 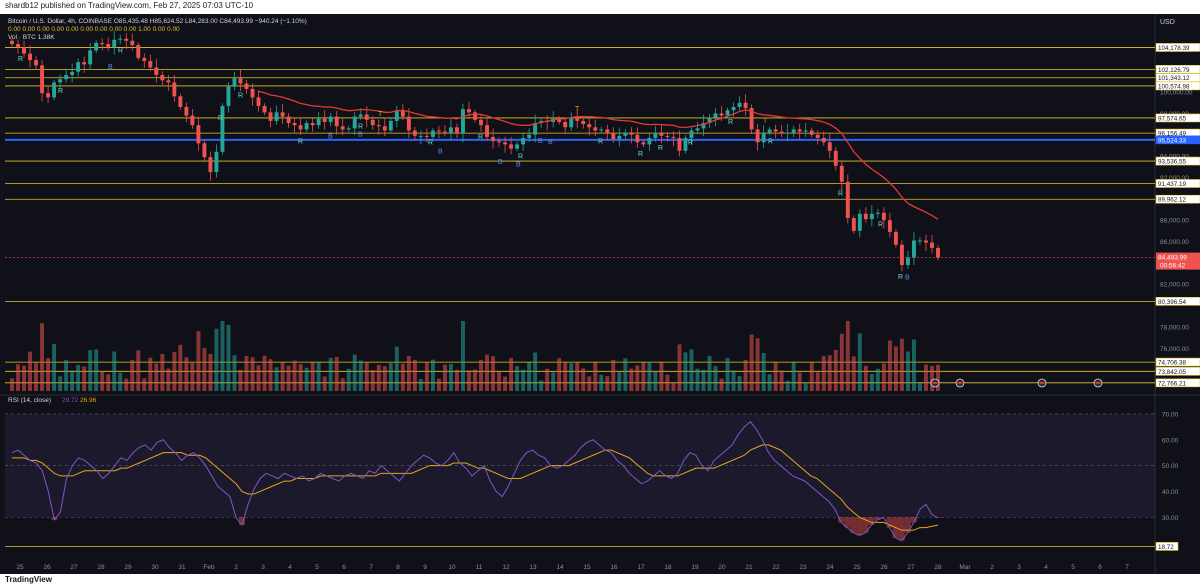 What do you see at coordinates (360, 134) in the screenshot?
I see `signal-b: B` at bounding box center [360, 134].